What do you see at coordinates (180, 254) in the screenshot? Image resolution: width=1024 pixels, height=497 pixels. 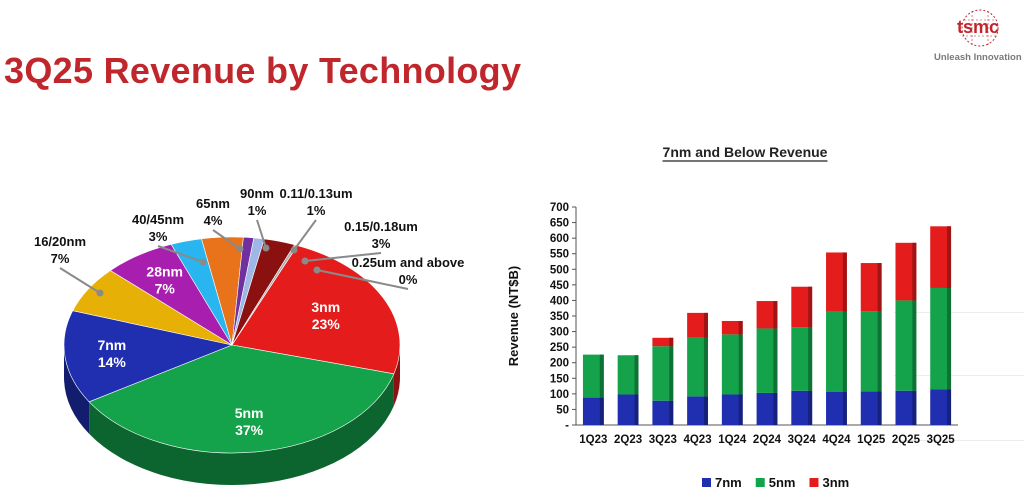 I see `pie-leader-40-45nm` at bounding box center [180, 254].